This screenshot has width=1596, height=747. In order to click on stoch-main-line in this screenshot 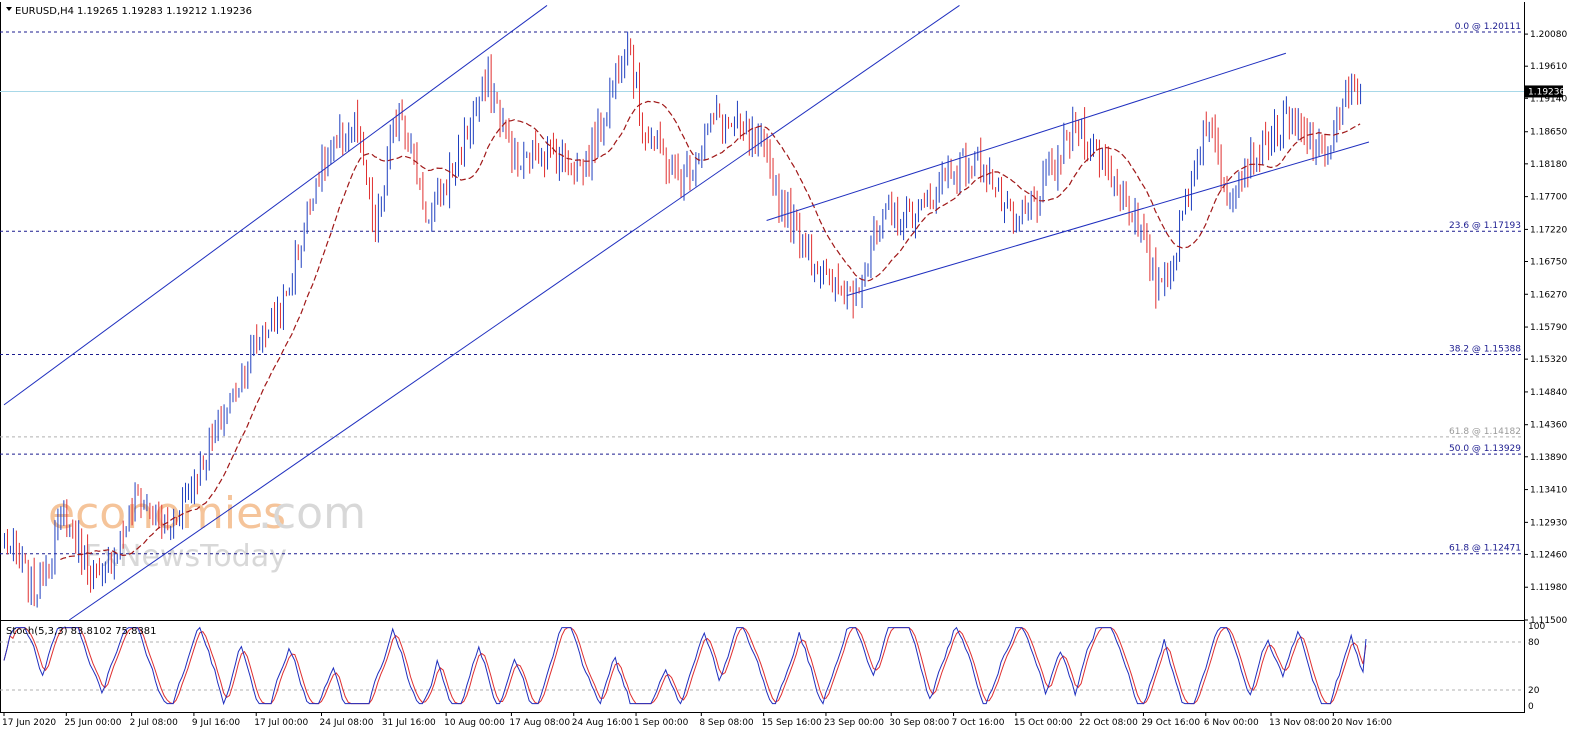, I will do `click(685, 666)`.